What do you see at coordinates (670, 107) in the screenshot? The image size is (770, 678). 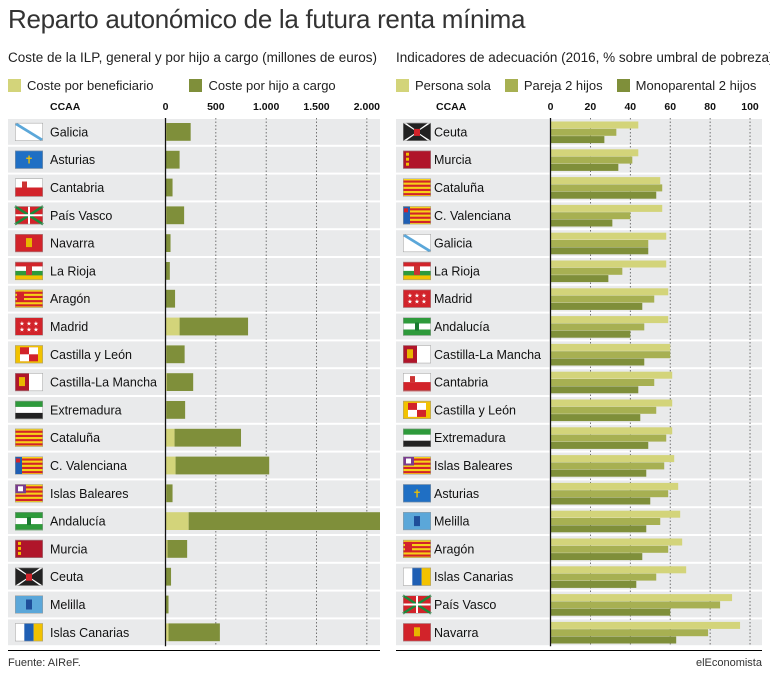 I see `x-tick-label: 60` at bounding box center [670, 107].